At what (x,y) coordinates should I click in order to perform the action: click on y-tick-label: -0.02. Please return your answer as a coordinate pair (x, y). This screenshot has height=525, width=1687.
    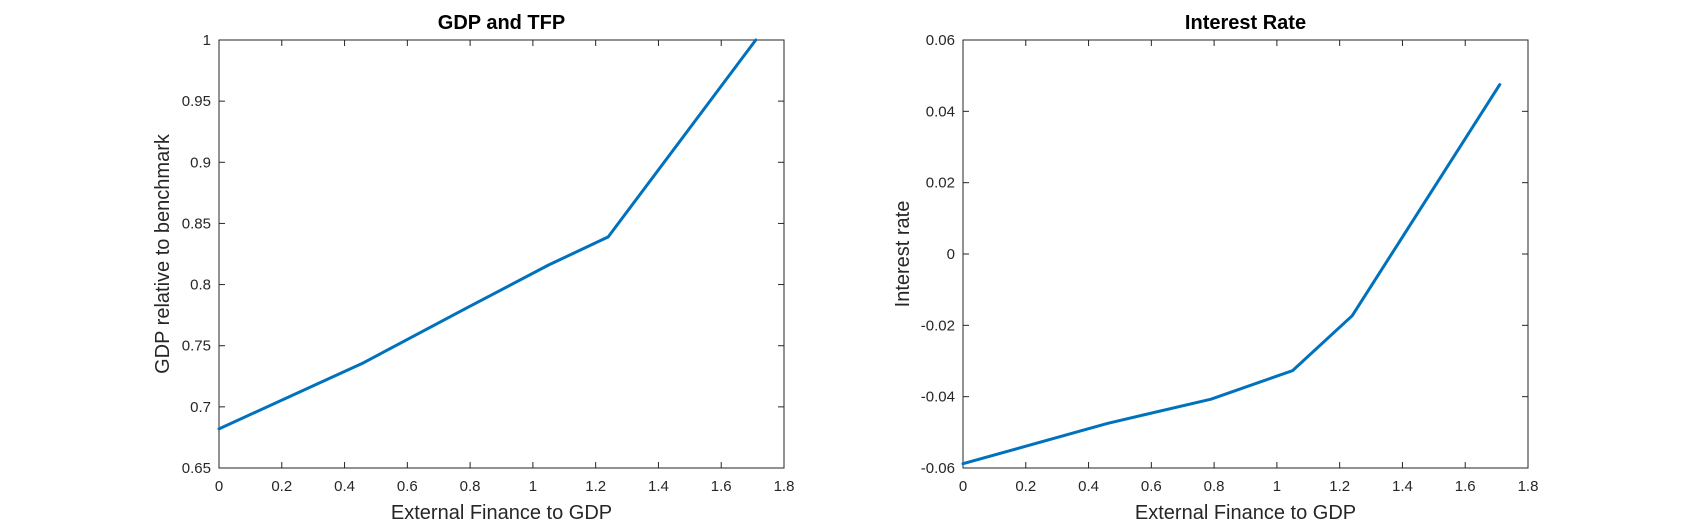
    Looking at the image, I should click on (938, 325).